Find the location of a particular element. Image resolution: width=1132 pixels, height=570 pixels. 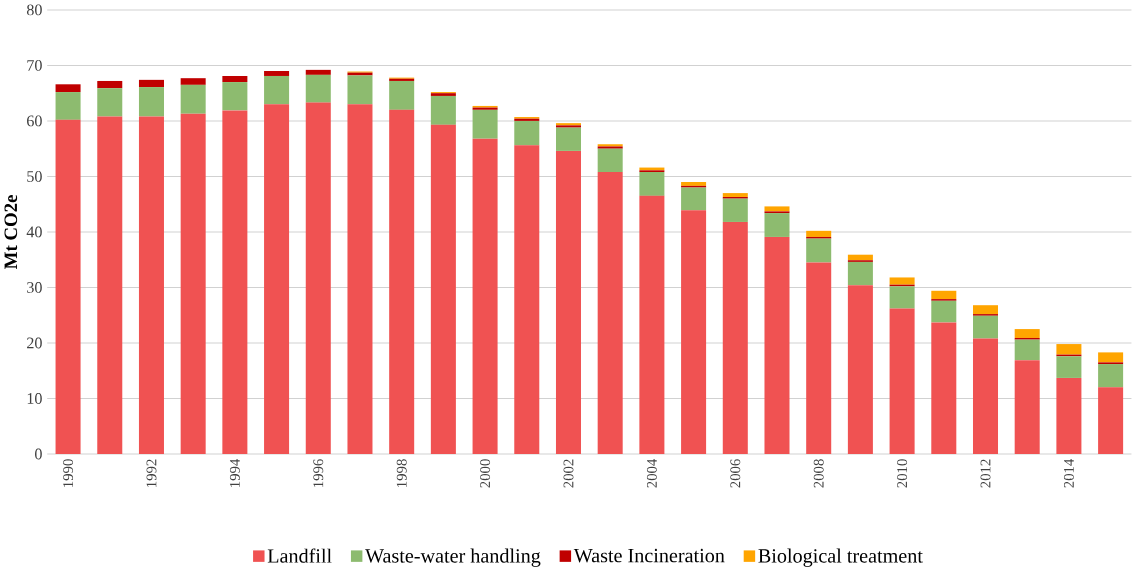

legend-label: Waste-water handling is located at coordinates (453, 557).